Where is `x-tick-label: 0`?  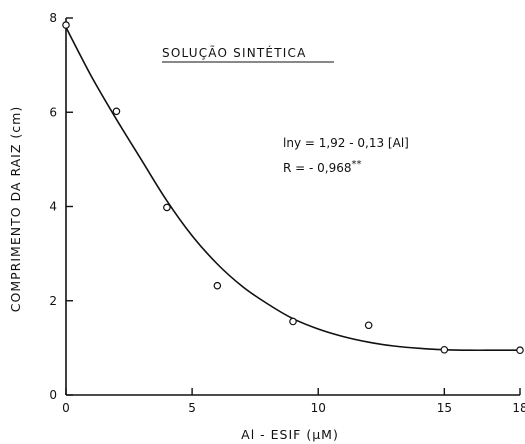
x-tick-label: 0 is located at coordinates (66, 408).